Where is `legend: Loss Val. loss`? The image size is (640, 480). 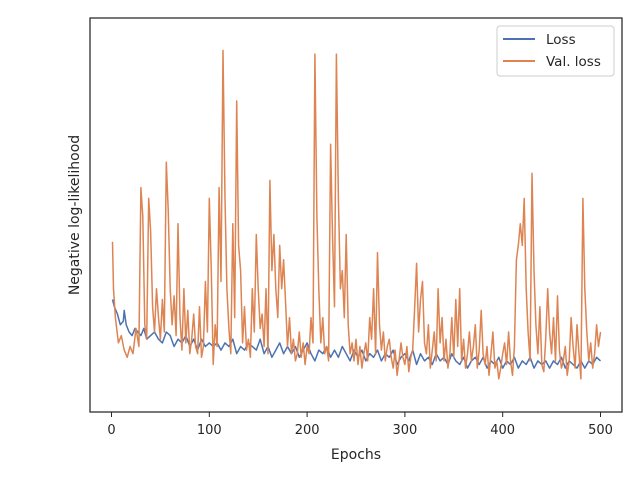 legend: Loss Val. loss is located at coordinates (555, 51).